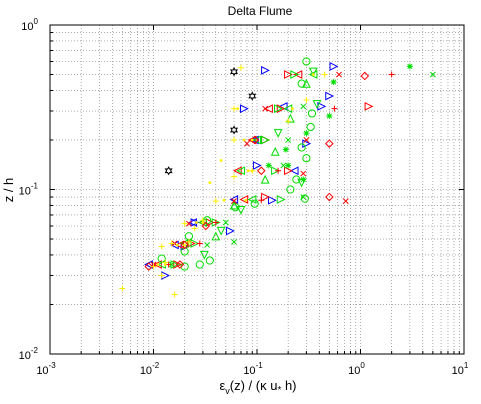 This screenshot has height=404, width=481. I want to click on x-tick-label: 10⁻¹, so click(253, 369).